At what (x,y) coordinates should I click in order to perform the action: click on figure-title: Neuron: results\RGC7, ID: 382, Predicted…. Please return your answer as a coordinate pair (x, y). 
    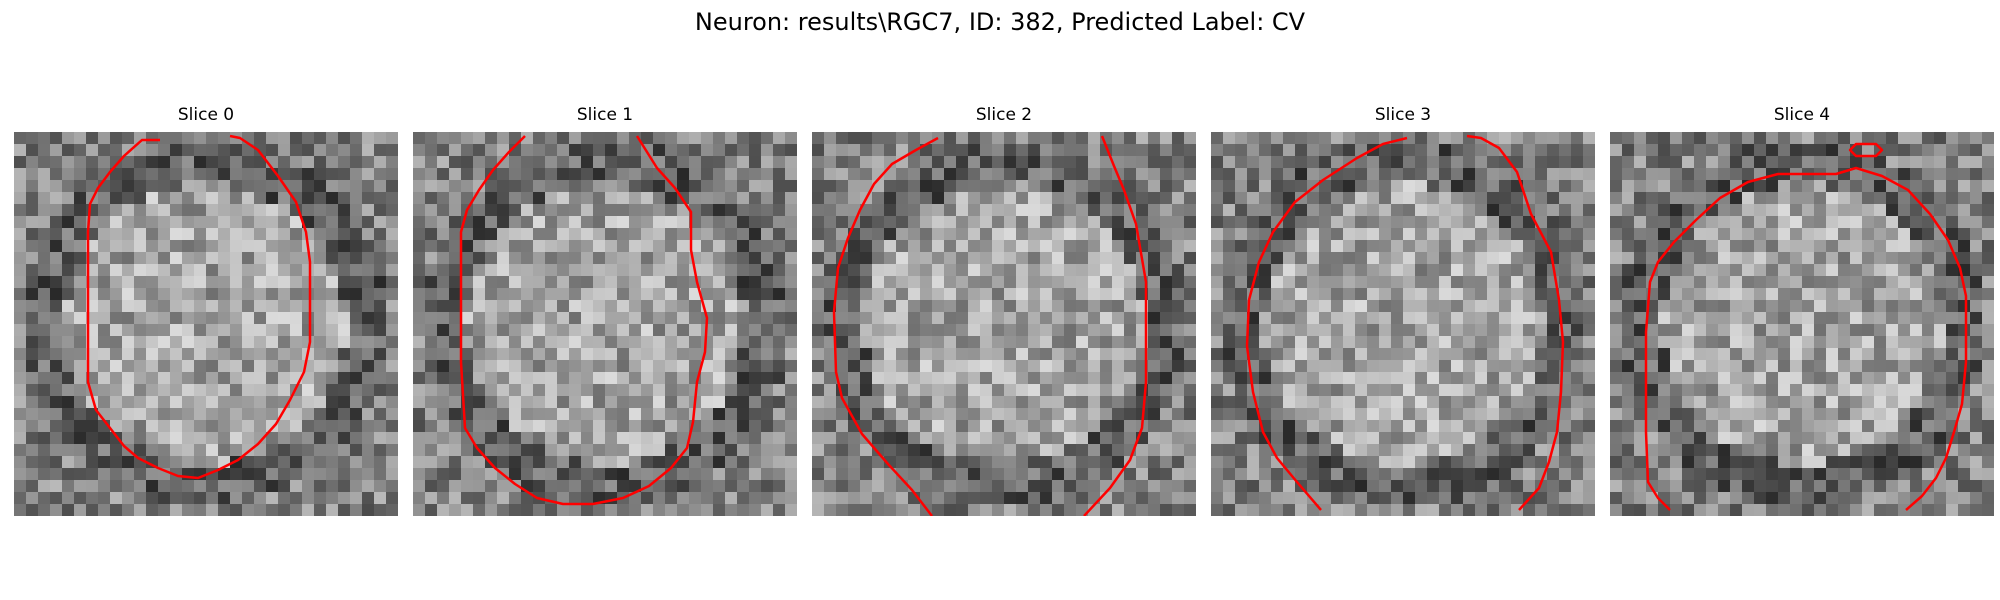
    Looking at the image, I should click on (1000, 22).